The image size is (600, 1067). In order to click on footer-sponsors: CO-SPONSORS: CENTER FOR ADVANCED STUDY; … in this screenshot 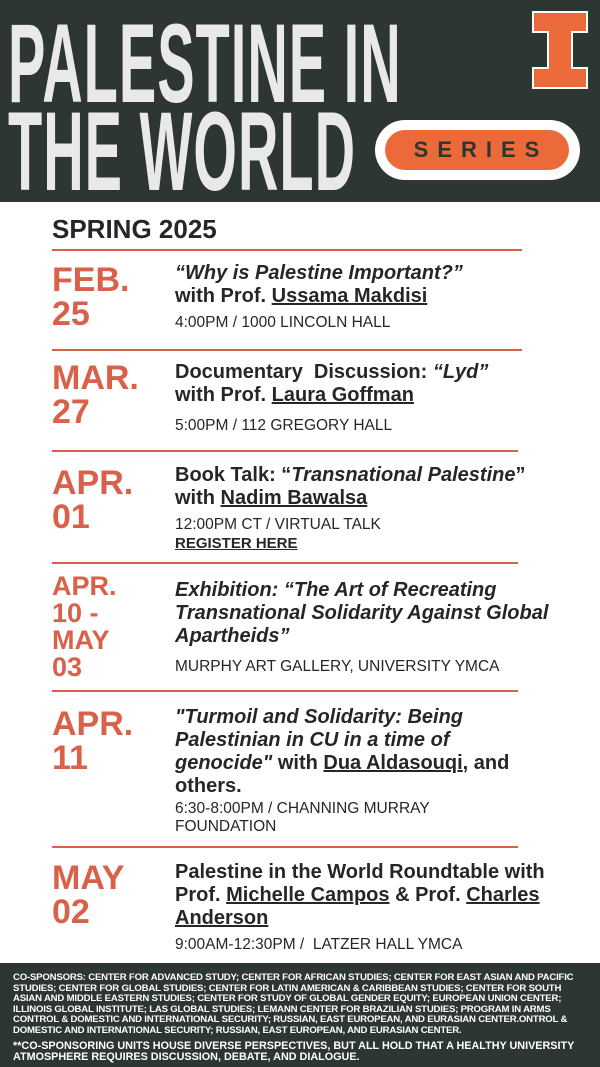, I will do `click(300, 1015)`.